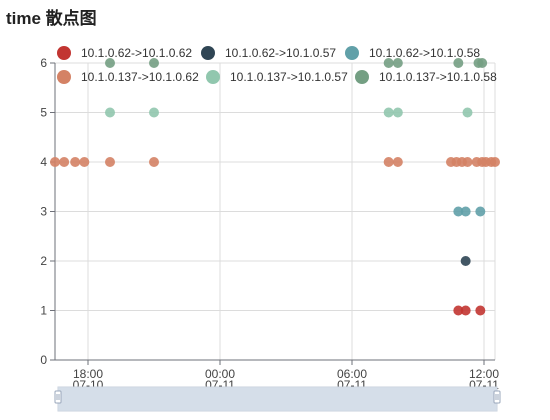 This screenshot has height=420, width=550. I want to click on x-tick-label: 18:00, so click(88, 374).